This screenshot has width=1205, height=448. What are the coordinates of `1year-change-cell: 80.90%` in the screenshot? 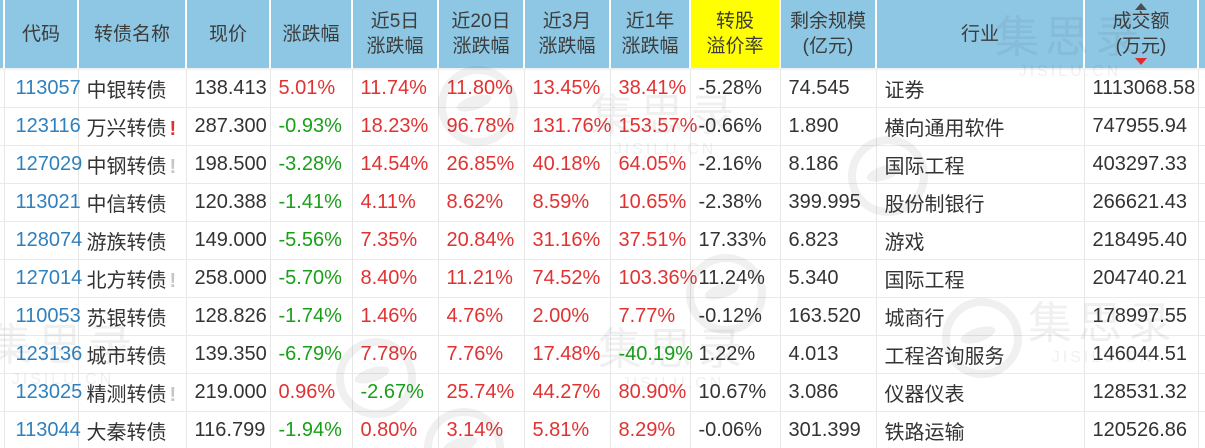 It's located at (650, 392).